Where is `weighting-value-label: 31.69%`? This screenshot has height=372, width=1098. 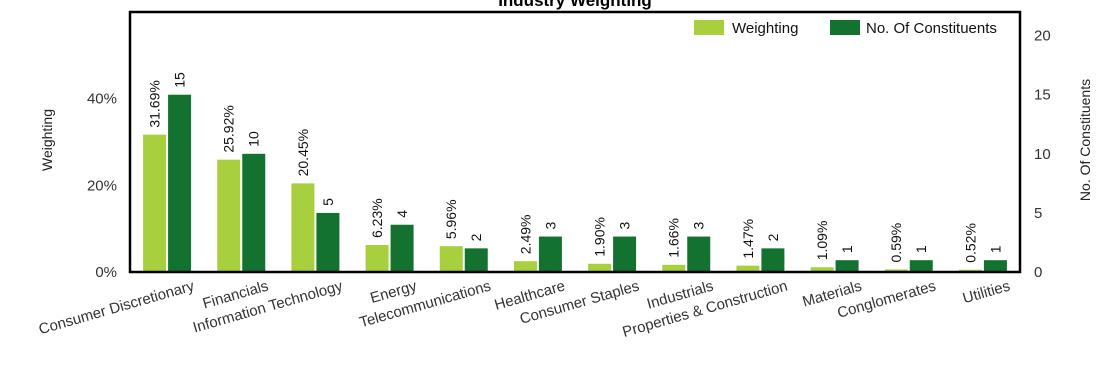
weighting-value-label: 31.69% is located at coordinates (155, 103).